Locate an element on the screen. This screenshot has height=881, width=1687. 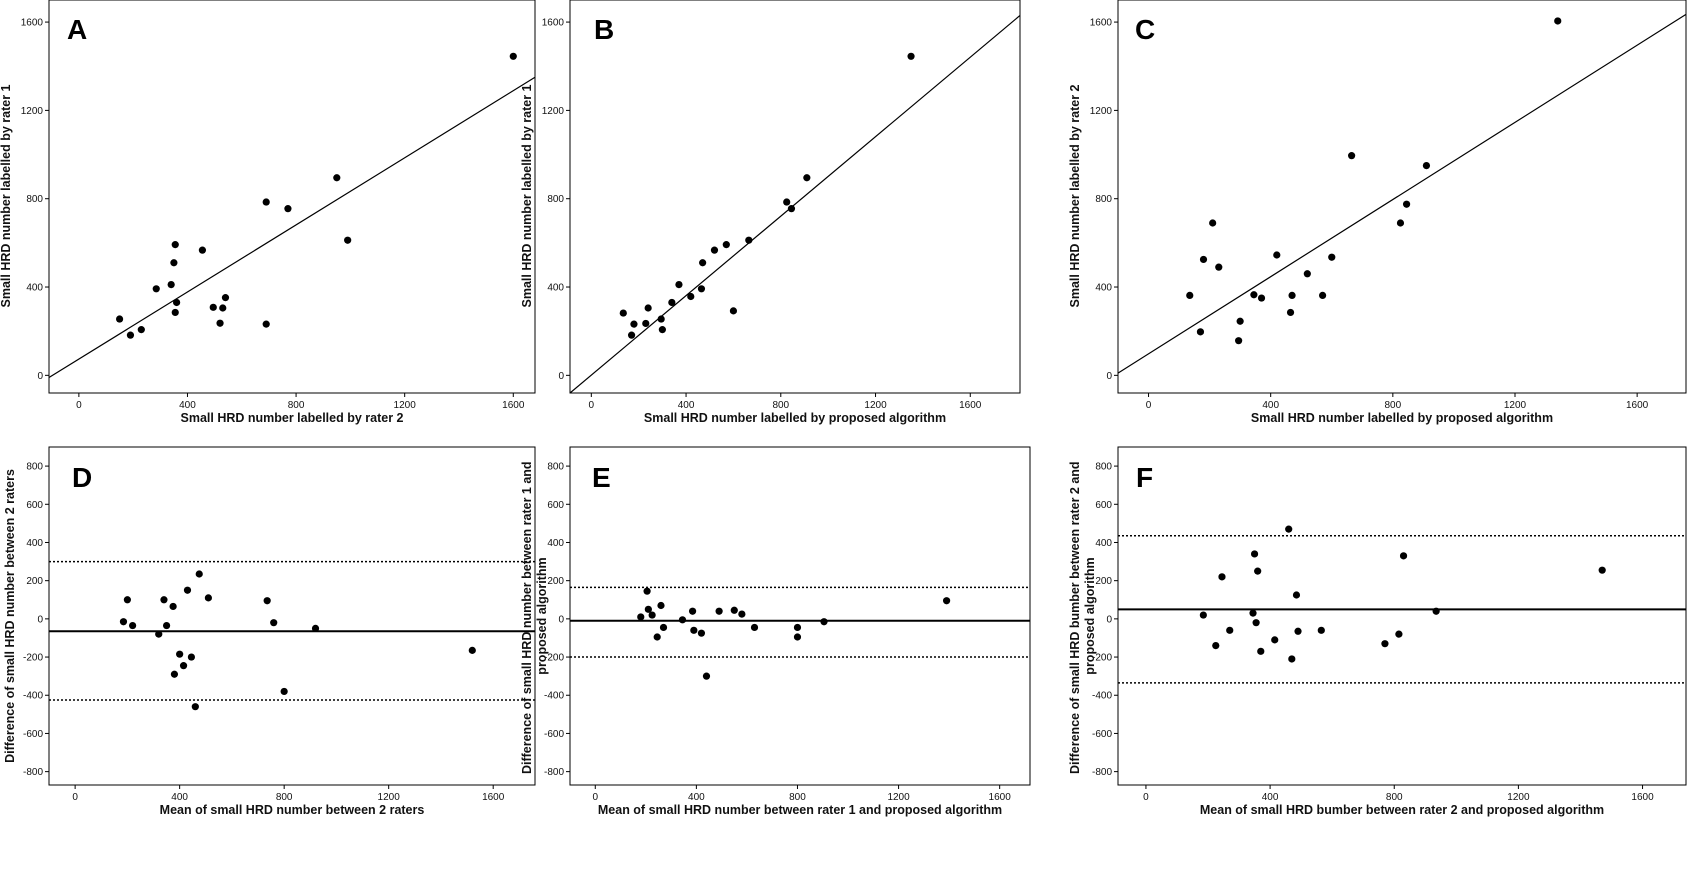
x-tick-label-e: 800 is located at coordinates (797, 797).